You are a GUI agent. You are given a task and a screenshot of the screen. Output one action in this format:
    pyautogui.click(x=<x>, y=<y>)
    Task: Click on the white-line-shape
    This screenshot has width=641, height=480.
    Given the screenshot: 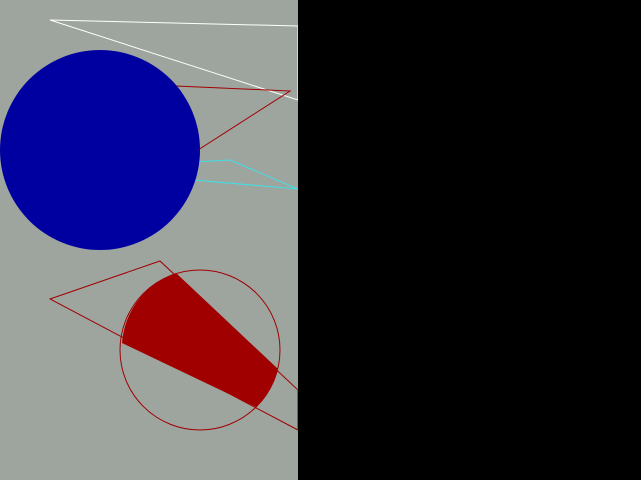 What is the action you would take?
    pyautogui.click(x=173, y=60)
    